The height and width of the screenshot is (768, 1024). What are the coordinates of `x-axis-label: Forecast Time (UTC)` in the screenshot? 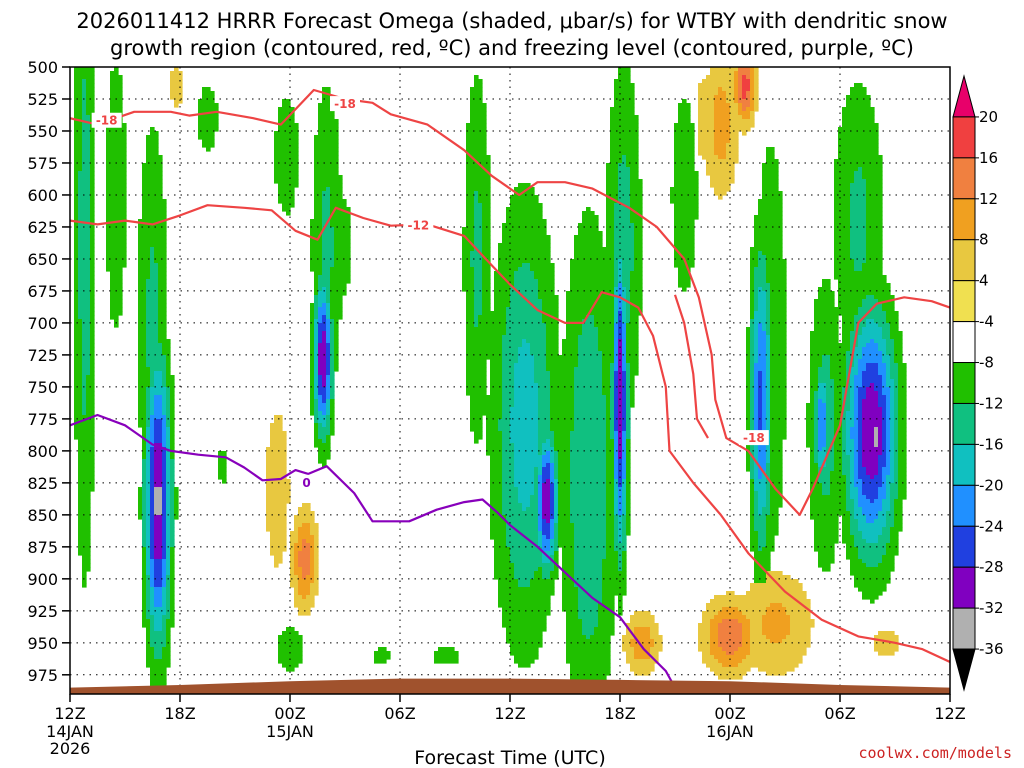 It's located at (509, 757).